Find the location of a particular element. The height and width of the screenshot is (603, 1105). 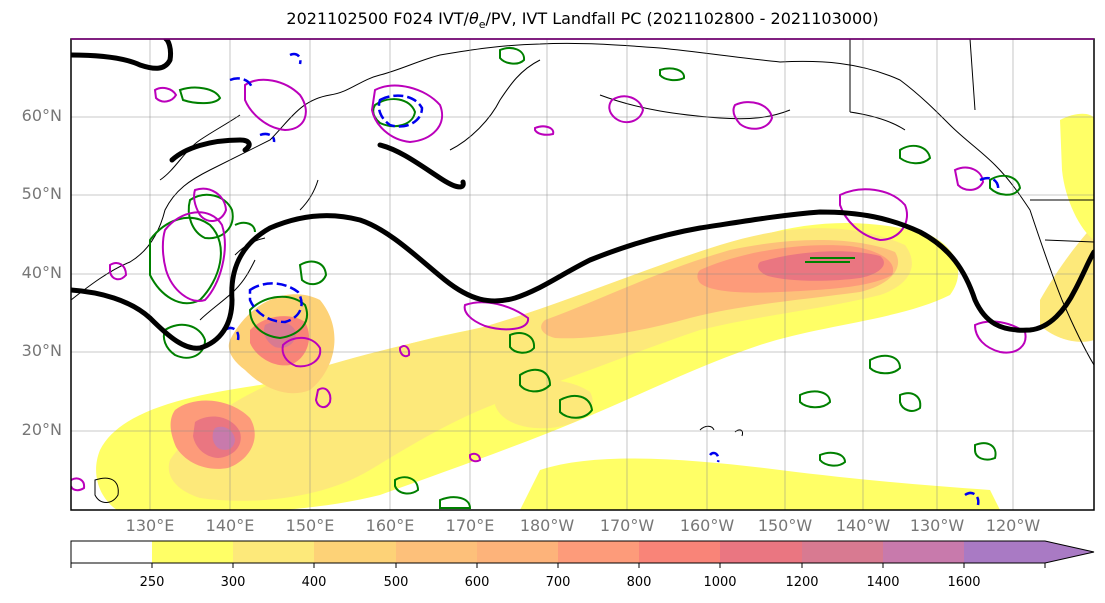

lat-label-50n: 50°N is located at coordinates (41, 193).